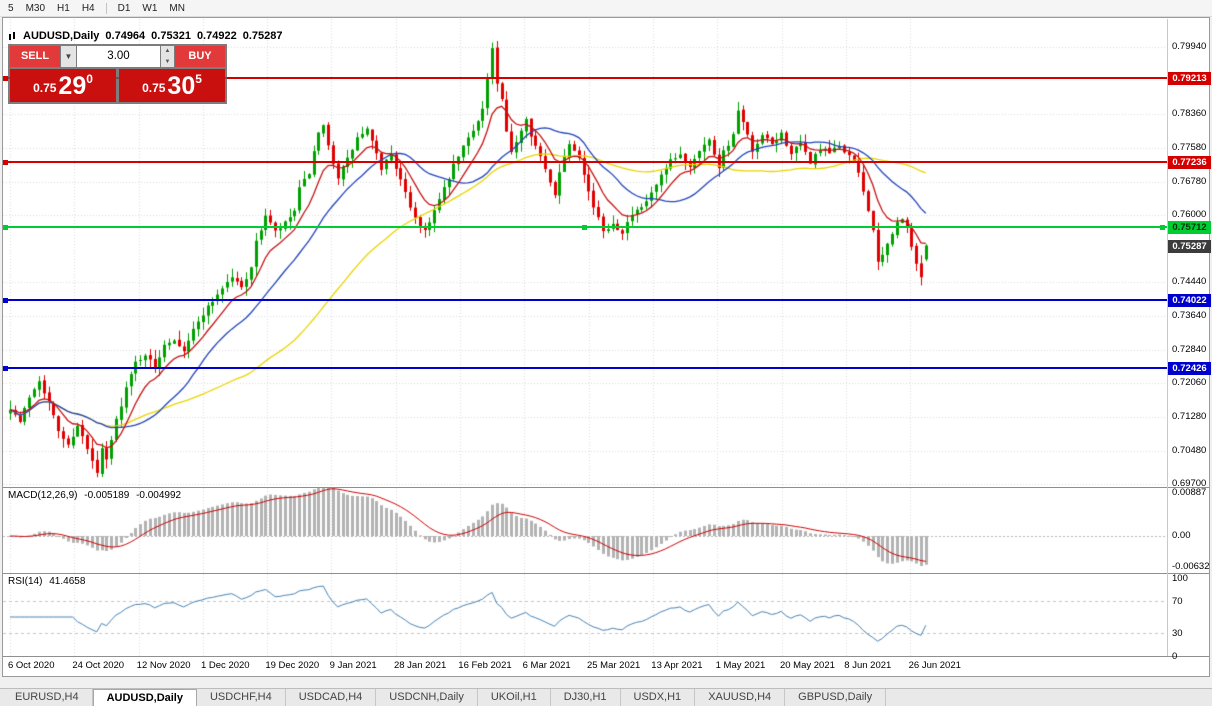 This screenshot has width=1212, height=706. I want to click on chevron-down-icon: ▼, so click(68, 56).